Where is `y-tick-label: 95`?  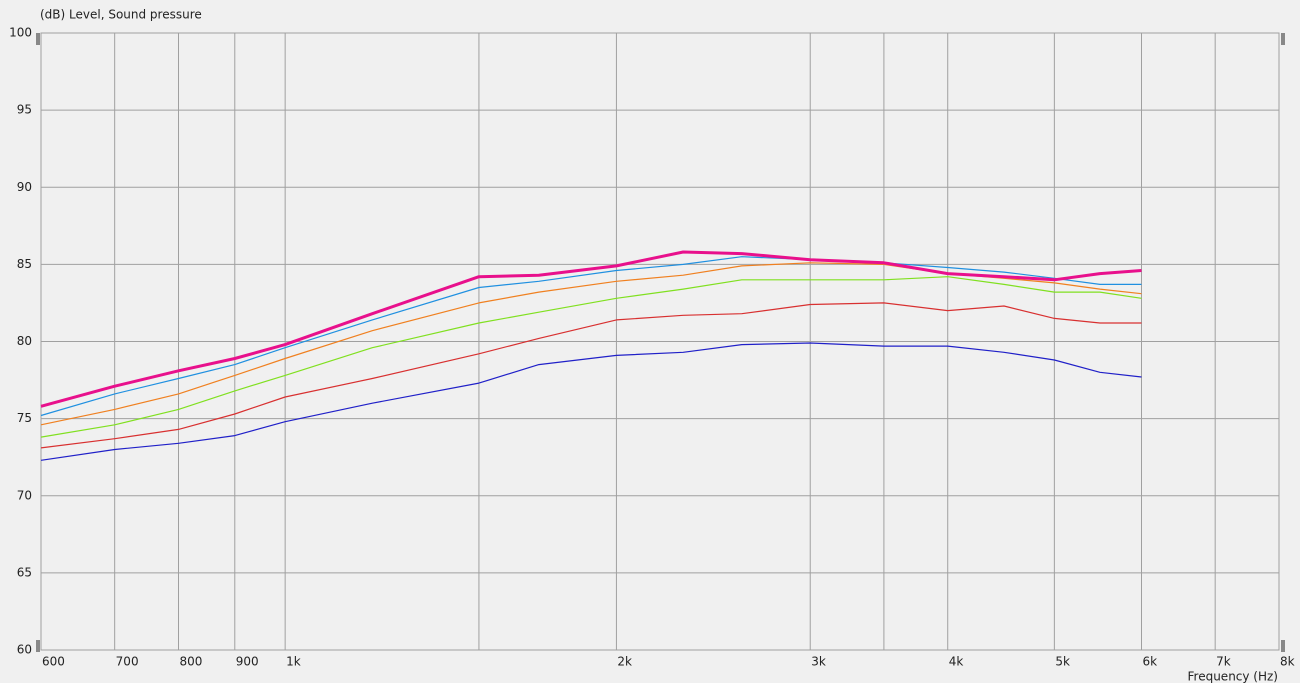 y-tick-label: 95 is located at coordinates (24, 110).